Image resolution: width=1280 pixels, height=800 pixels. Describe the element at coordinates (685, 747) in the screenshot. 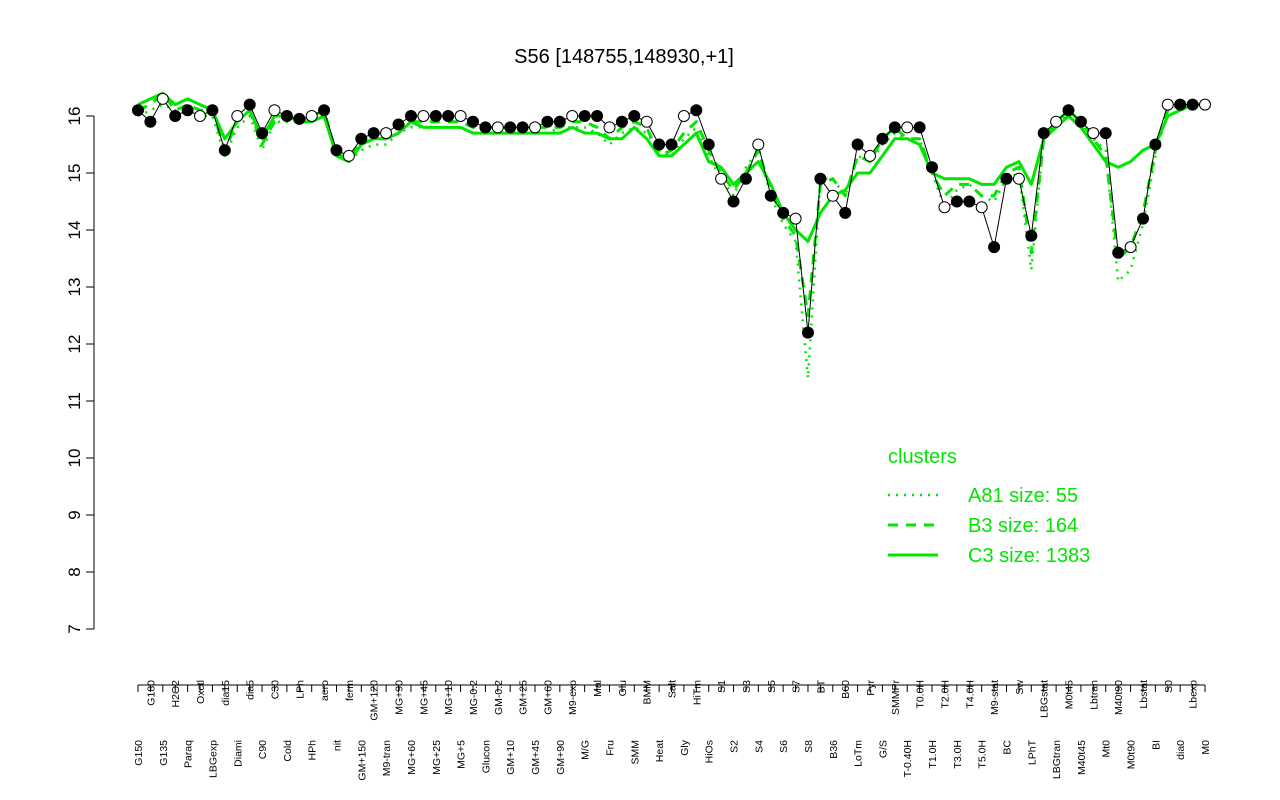

I see `x-tick-label: Gly` at that location.